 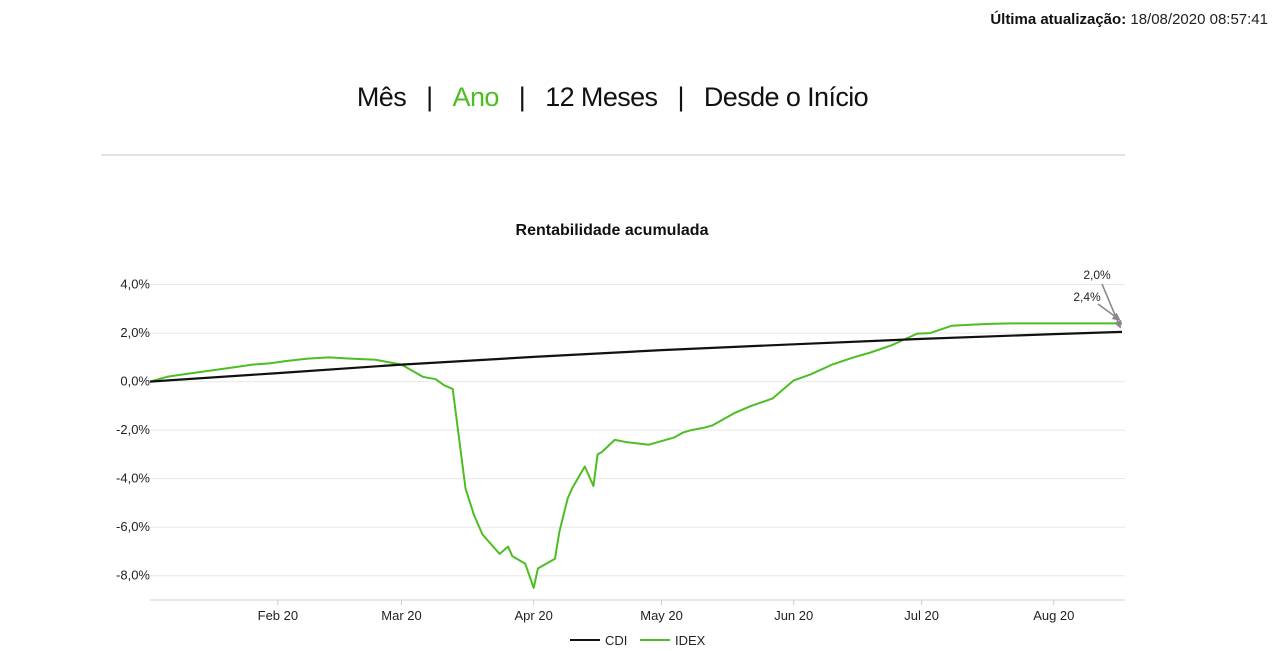 What do you see at coordinates (133, 526) in the screenshot?
I see `y-tick-label: -6,0%` at bounding box center [133, 526].